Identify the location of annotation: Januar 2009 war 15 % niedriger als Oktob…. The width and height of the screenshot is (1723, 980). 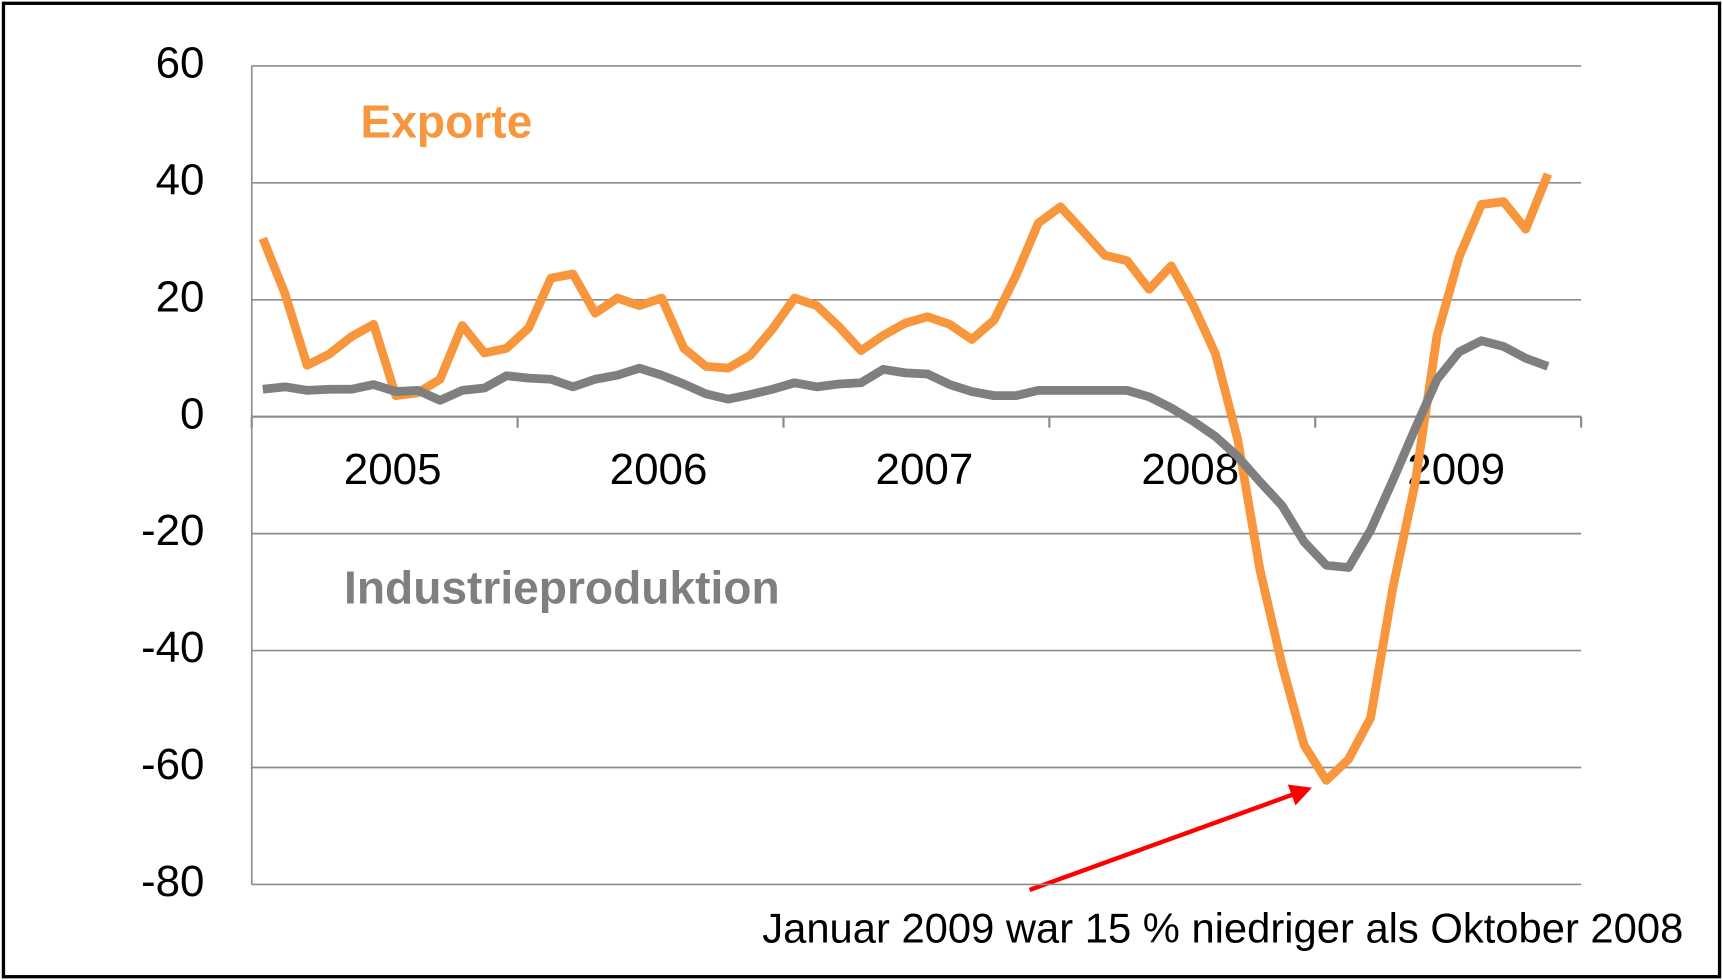
(1222, 928).